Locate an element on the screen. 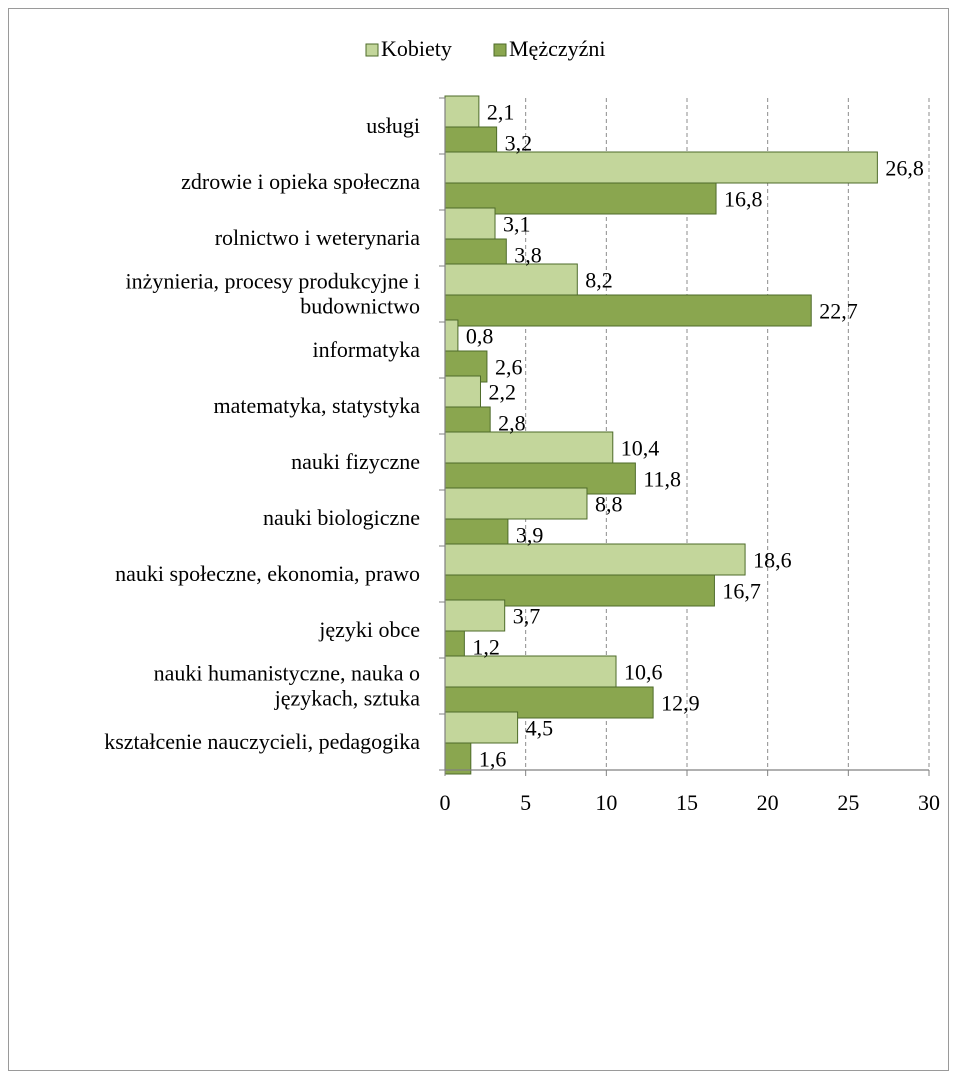 The height and width of the screenshot is (1077, 958). data-label: 8,2 is located at coordinates (599, 280).